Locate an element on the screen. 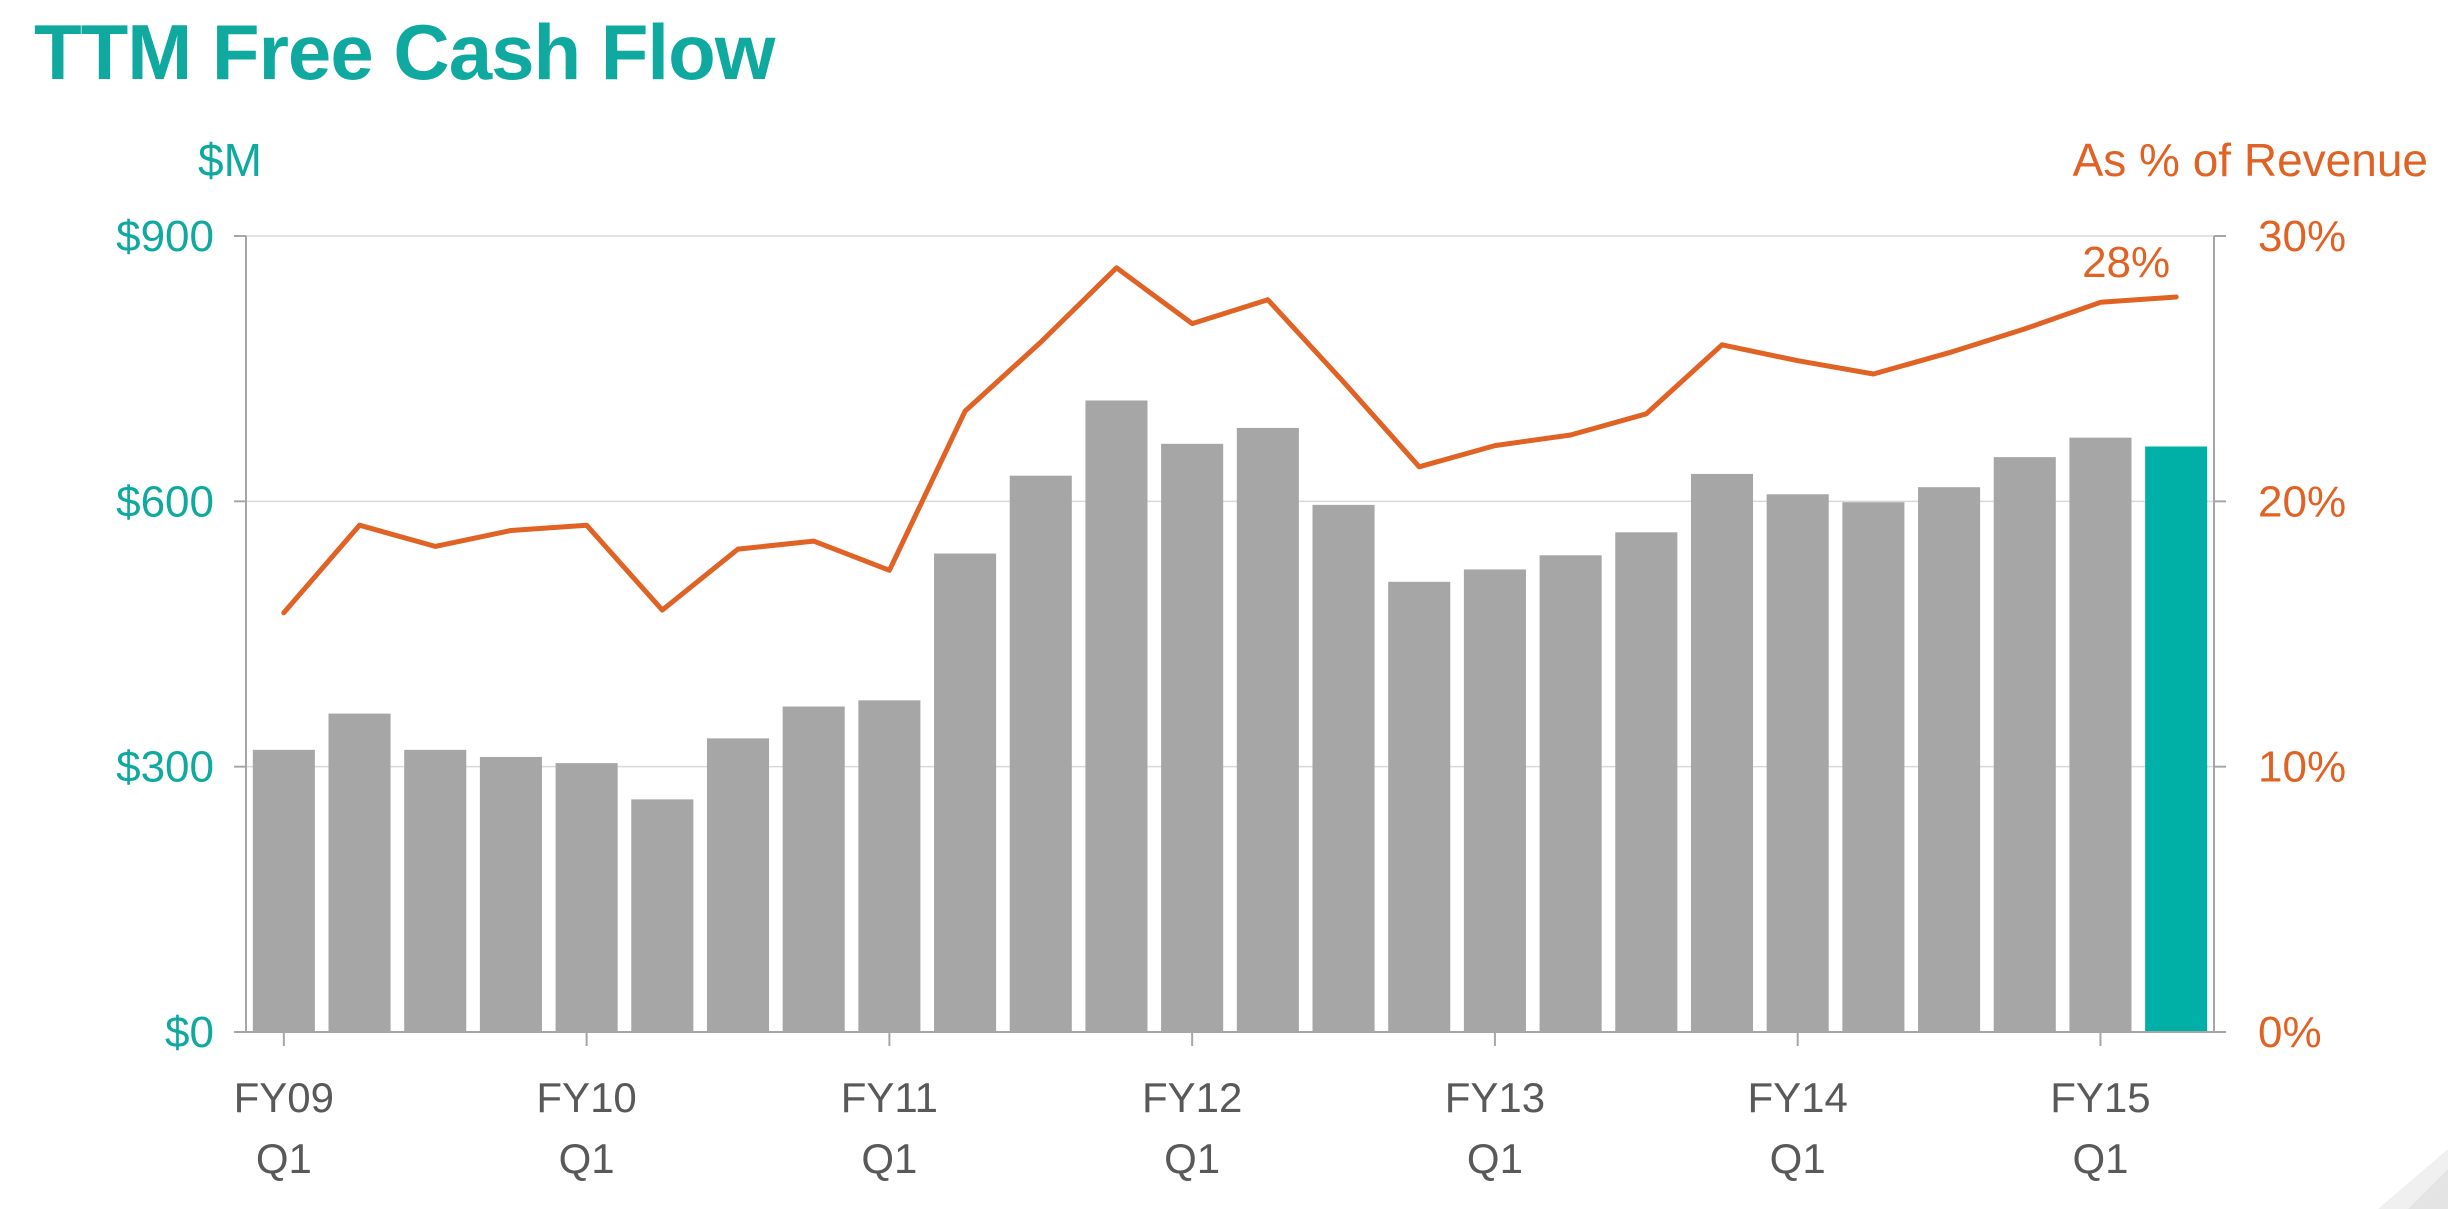  page-title: TTM Free Cash Flow is located at coordinates (404, 52).